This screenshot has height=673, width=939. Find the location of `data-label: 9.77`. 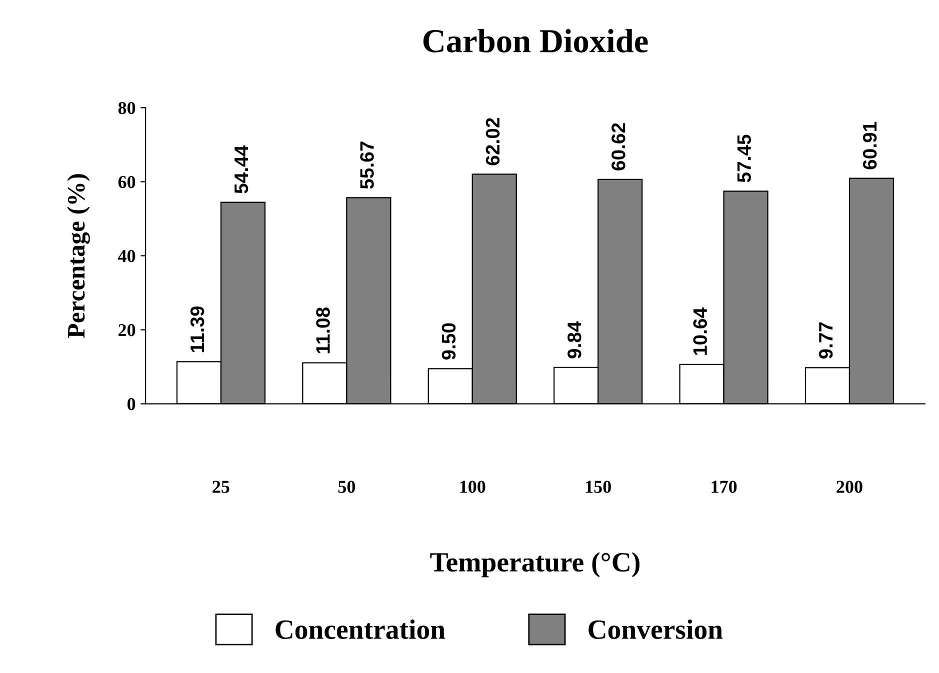

data-label: 9.77 is located at coordinates (825, 340).